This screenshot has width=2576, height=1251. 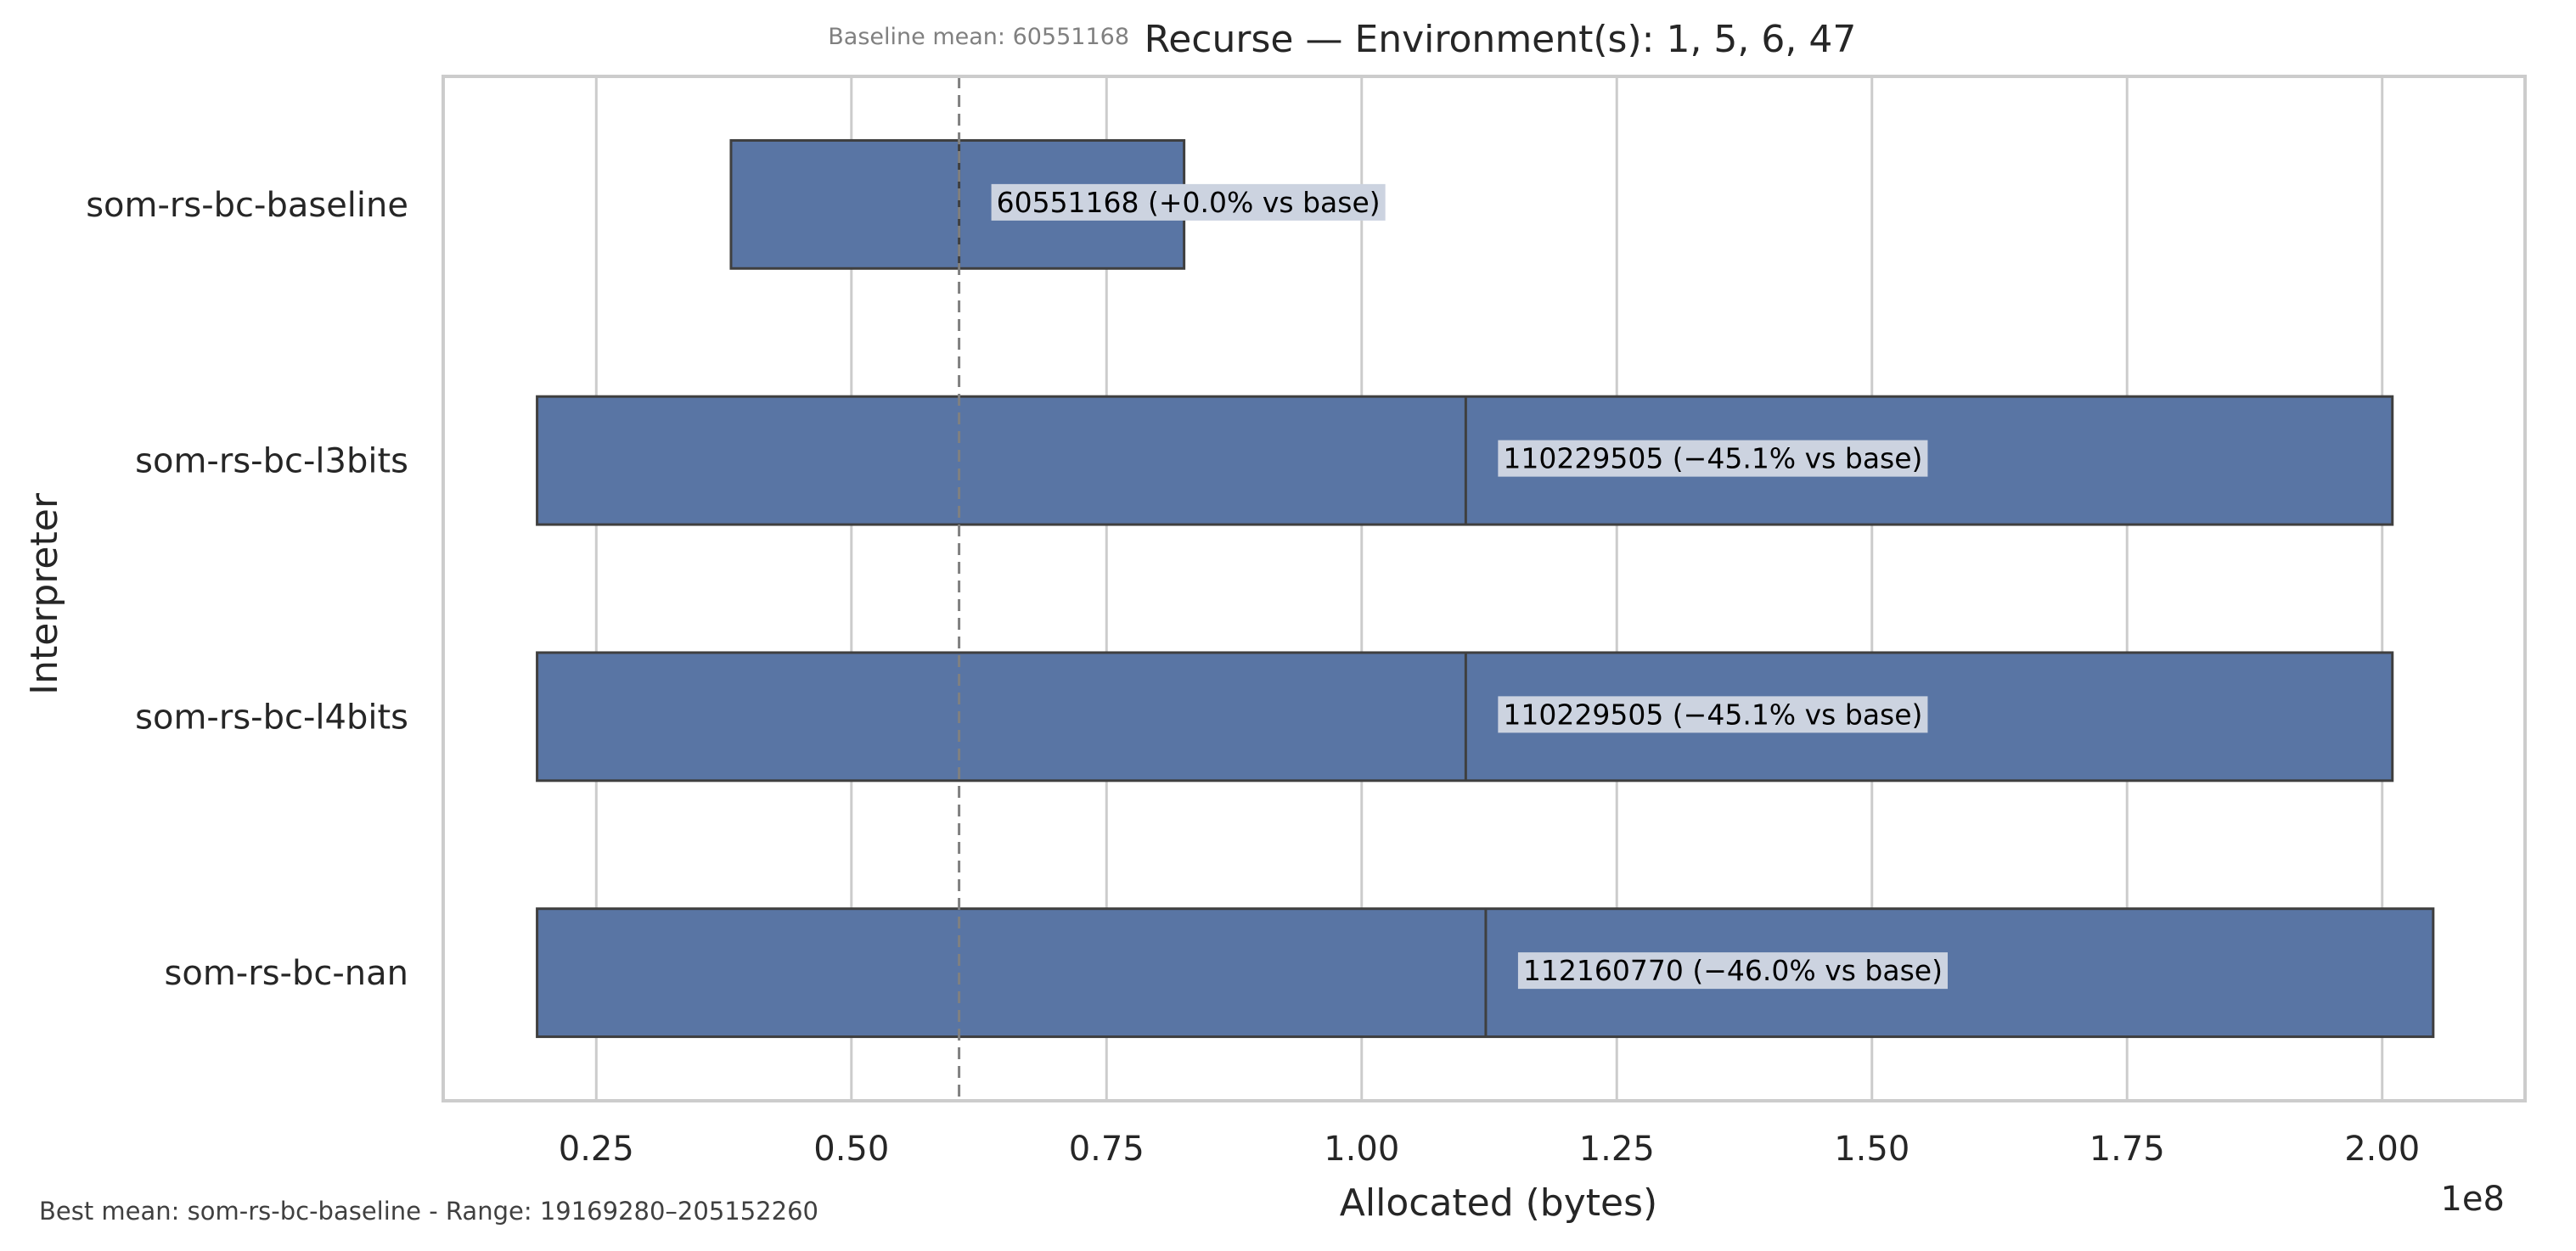 I want to click on x-tick-label: 0.75, so click(x=1107, y=1149).